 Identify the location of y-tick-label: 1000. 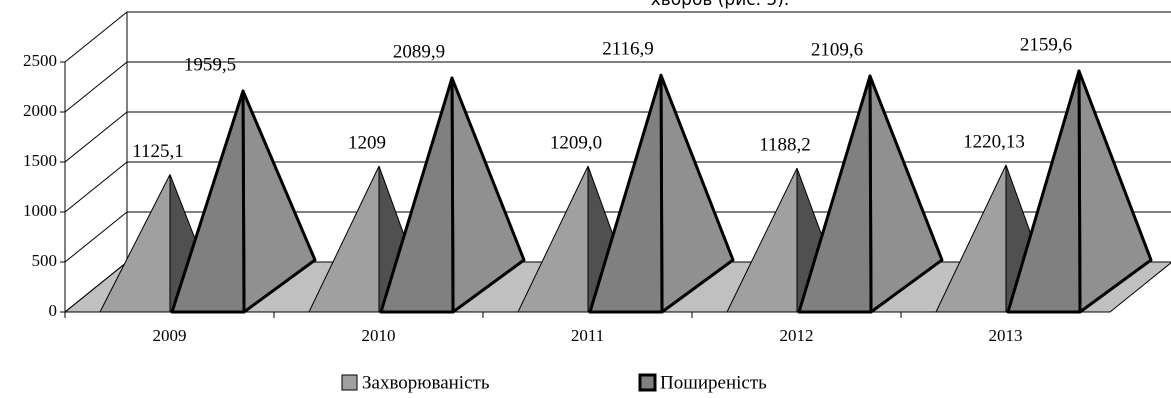
(40, 210).